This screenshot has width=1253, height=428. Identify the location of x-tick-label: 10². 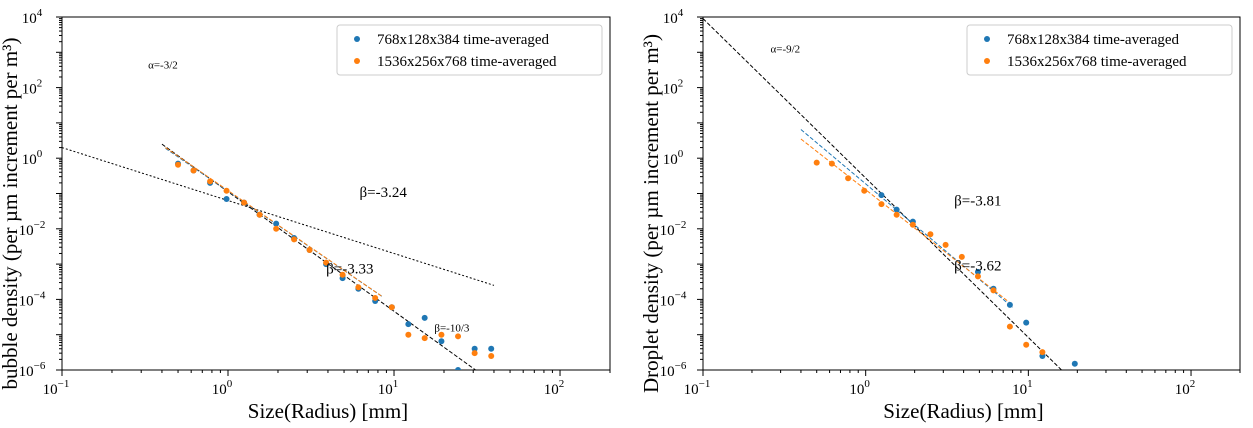
(1185, 388).